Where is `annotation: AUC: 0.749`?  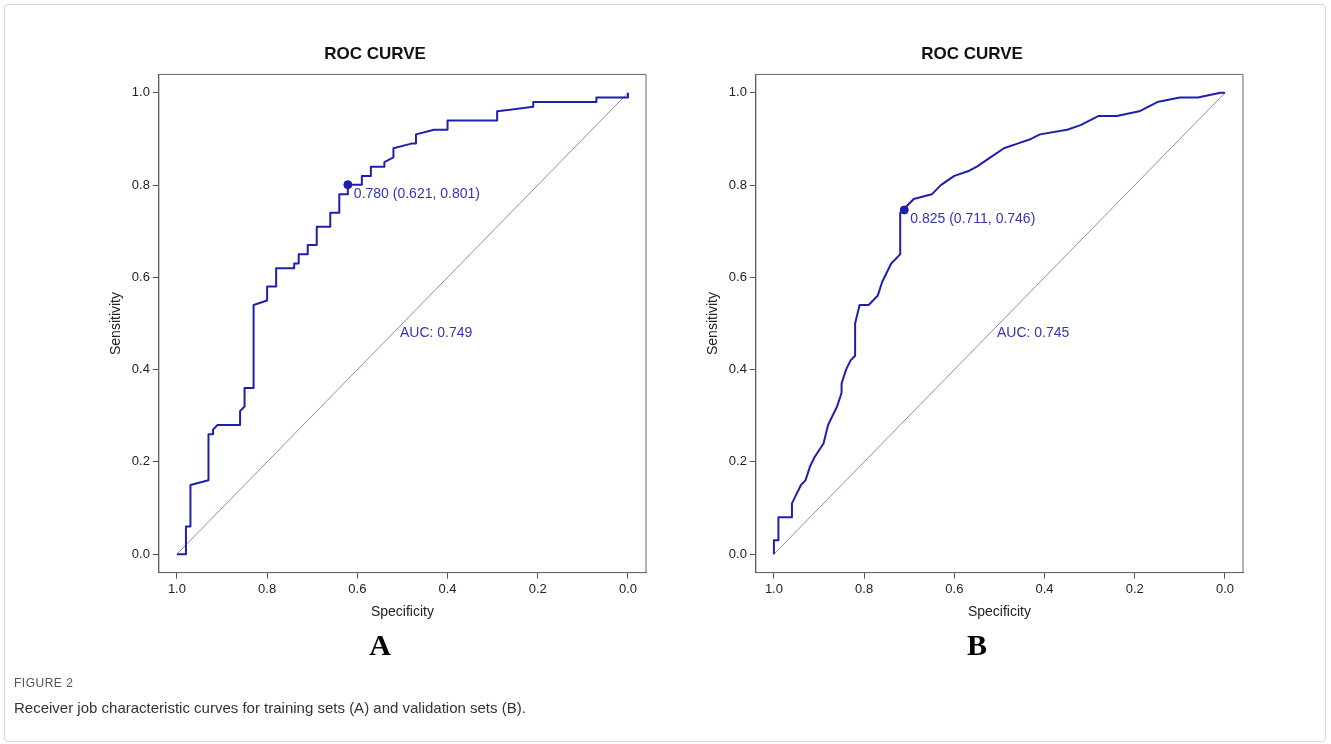
annotation: AUC: 0.749 is located at coordinates (436, 332).